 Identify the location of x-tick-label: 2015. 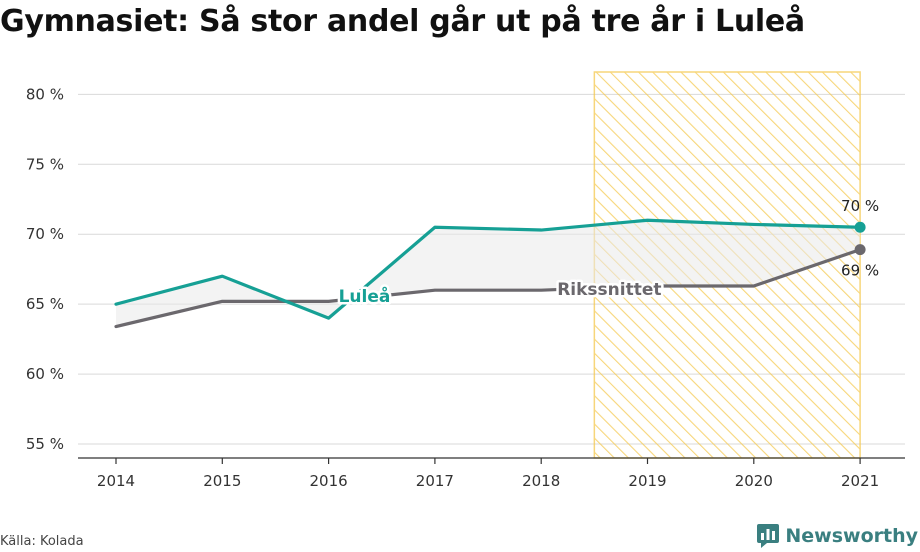
(222, 481).